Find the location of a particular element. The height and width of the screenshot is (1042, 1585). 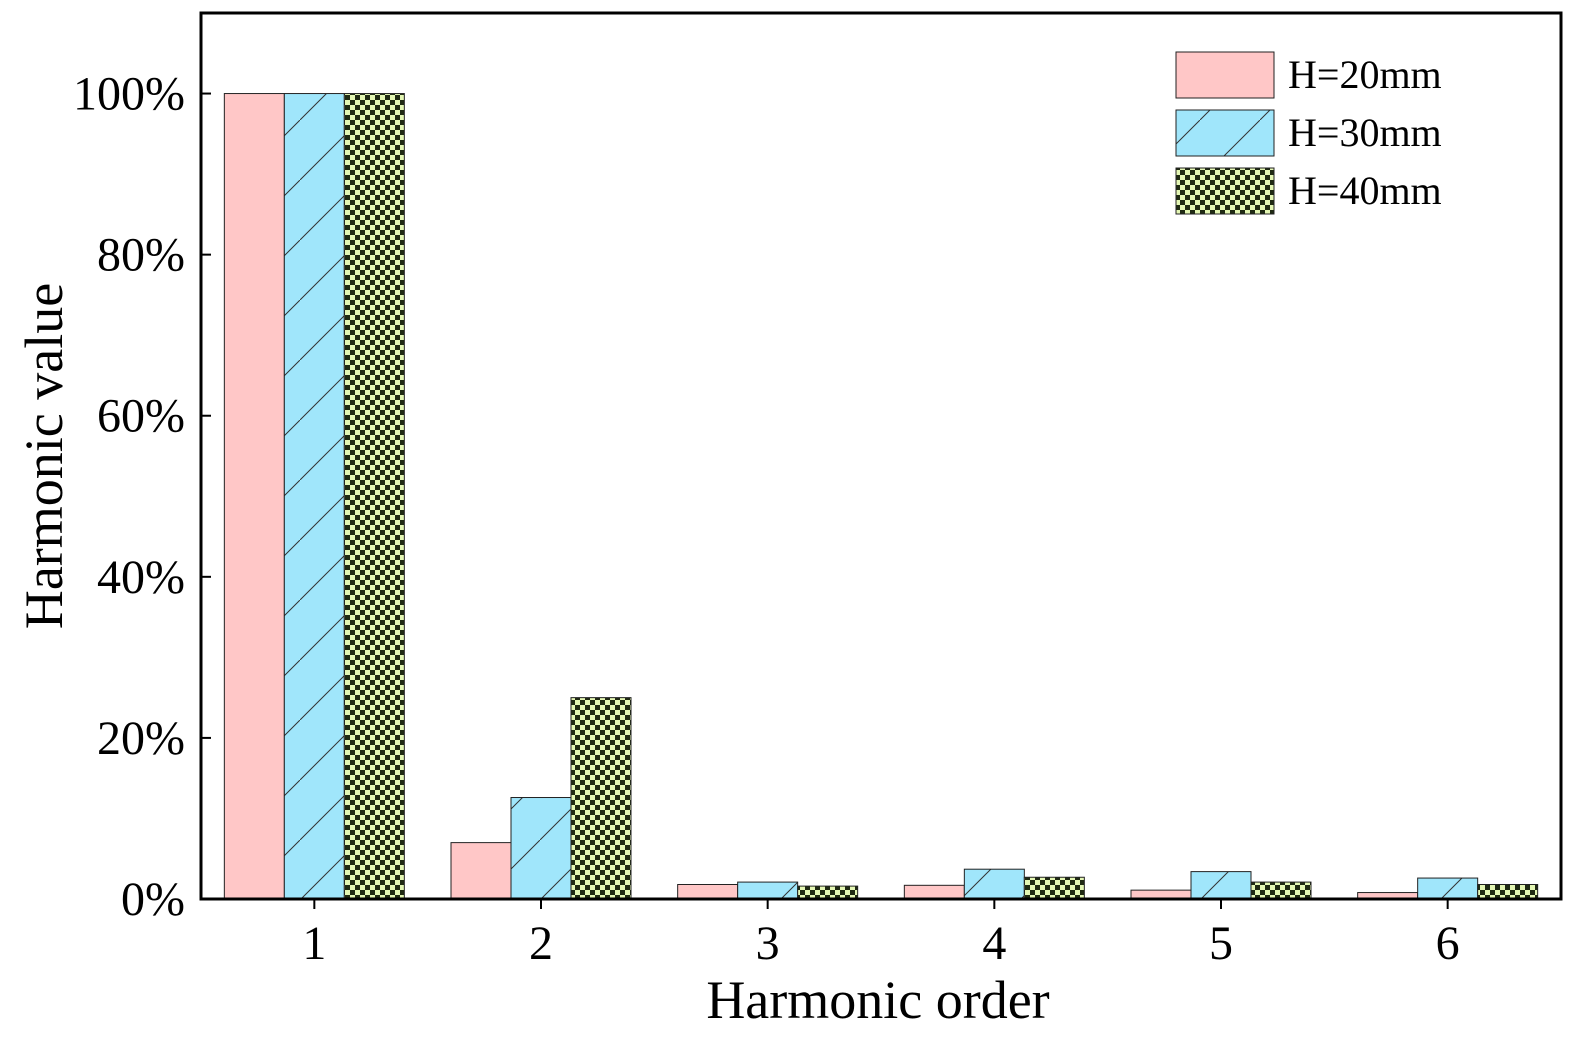

x-tick-label: 4 is located at coordinates (994, 943).